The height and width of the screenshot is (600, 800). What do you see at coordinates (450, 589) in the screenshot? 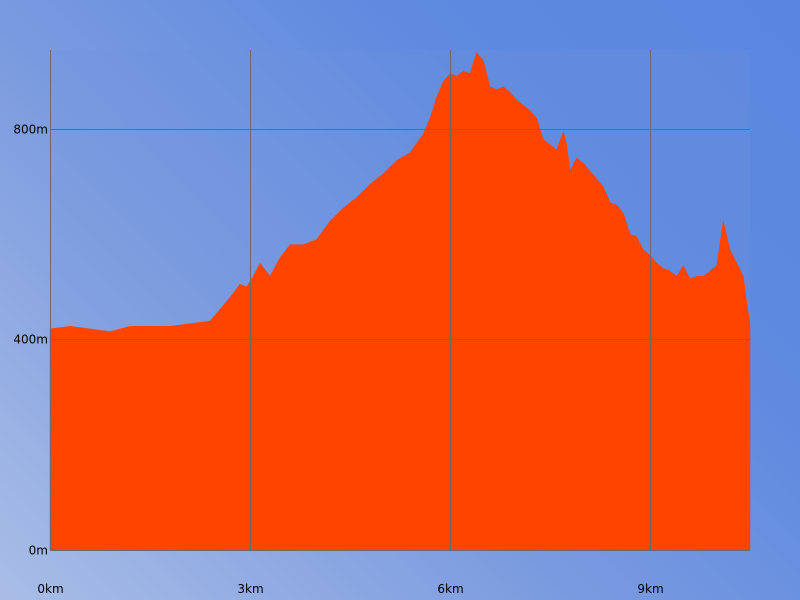
I see `x-tick-label: 6km` at bounding box center [450, 589].